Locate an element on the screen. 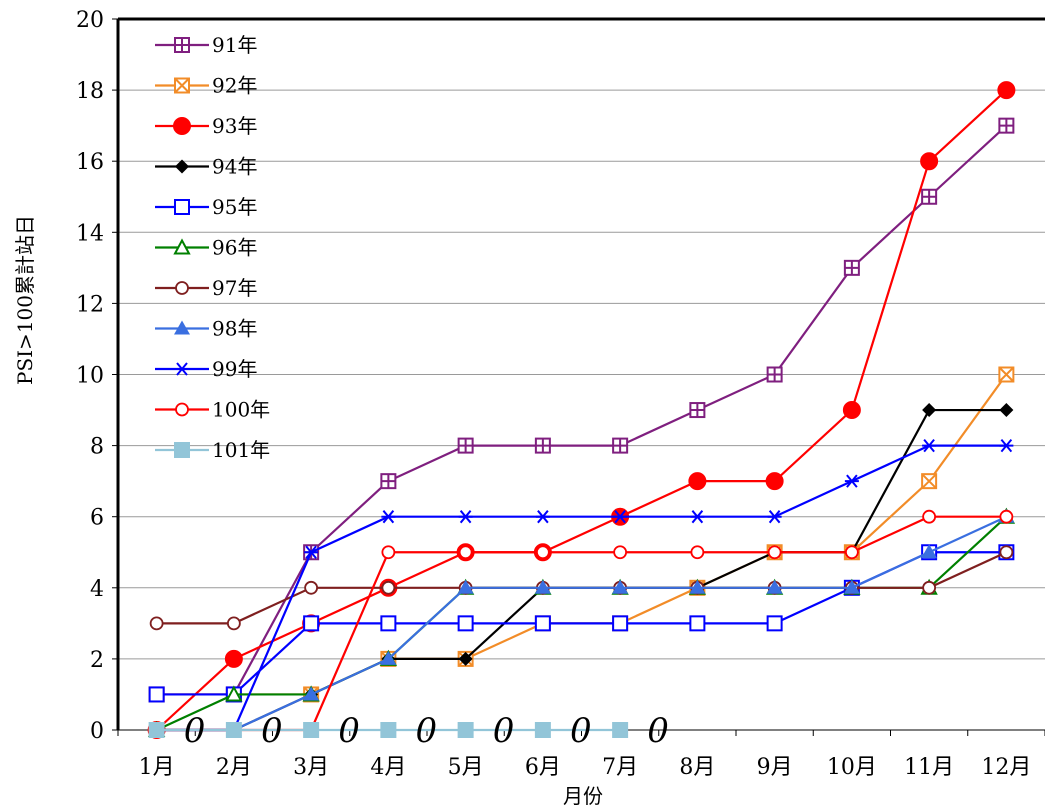 This screenshot has height=809, width=1045. y-tick-label: 18 is located at coordinates (90, 91).